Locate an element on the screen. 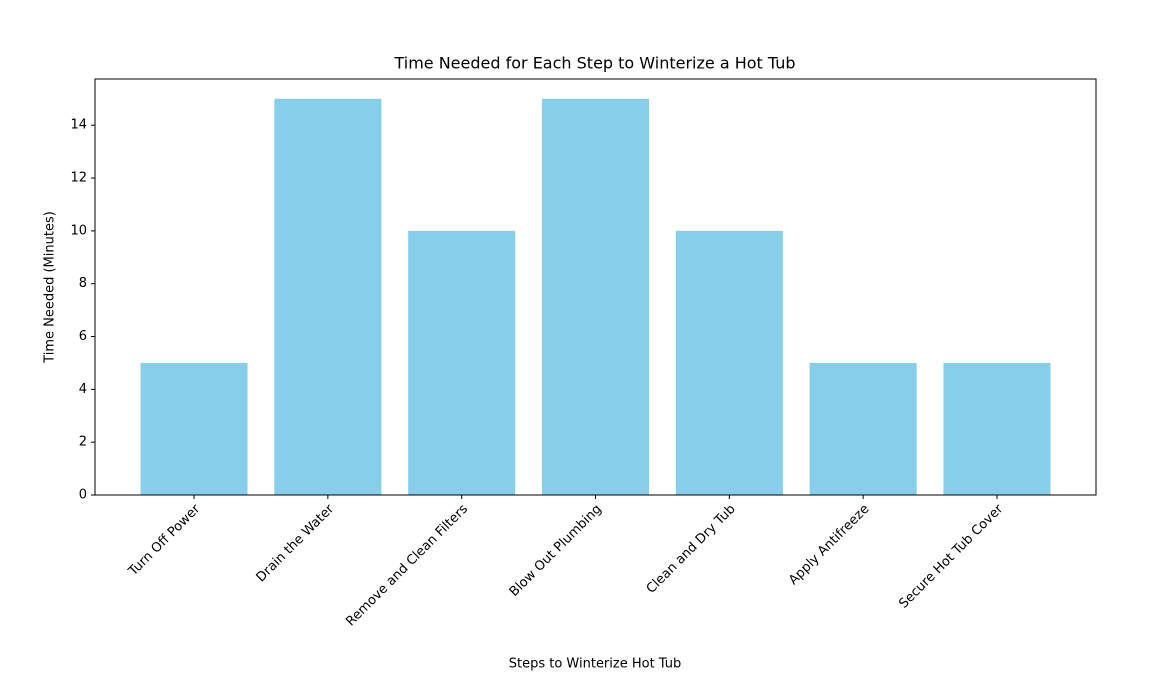  y-axis-label: Time Needed (Minutes) is located at coordinates (50, 287).